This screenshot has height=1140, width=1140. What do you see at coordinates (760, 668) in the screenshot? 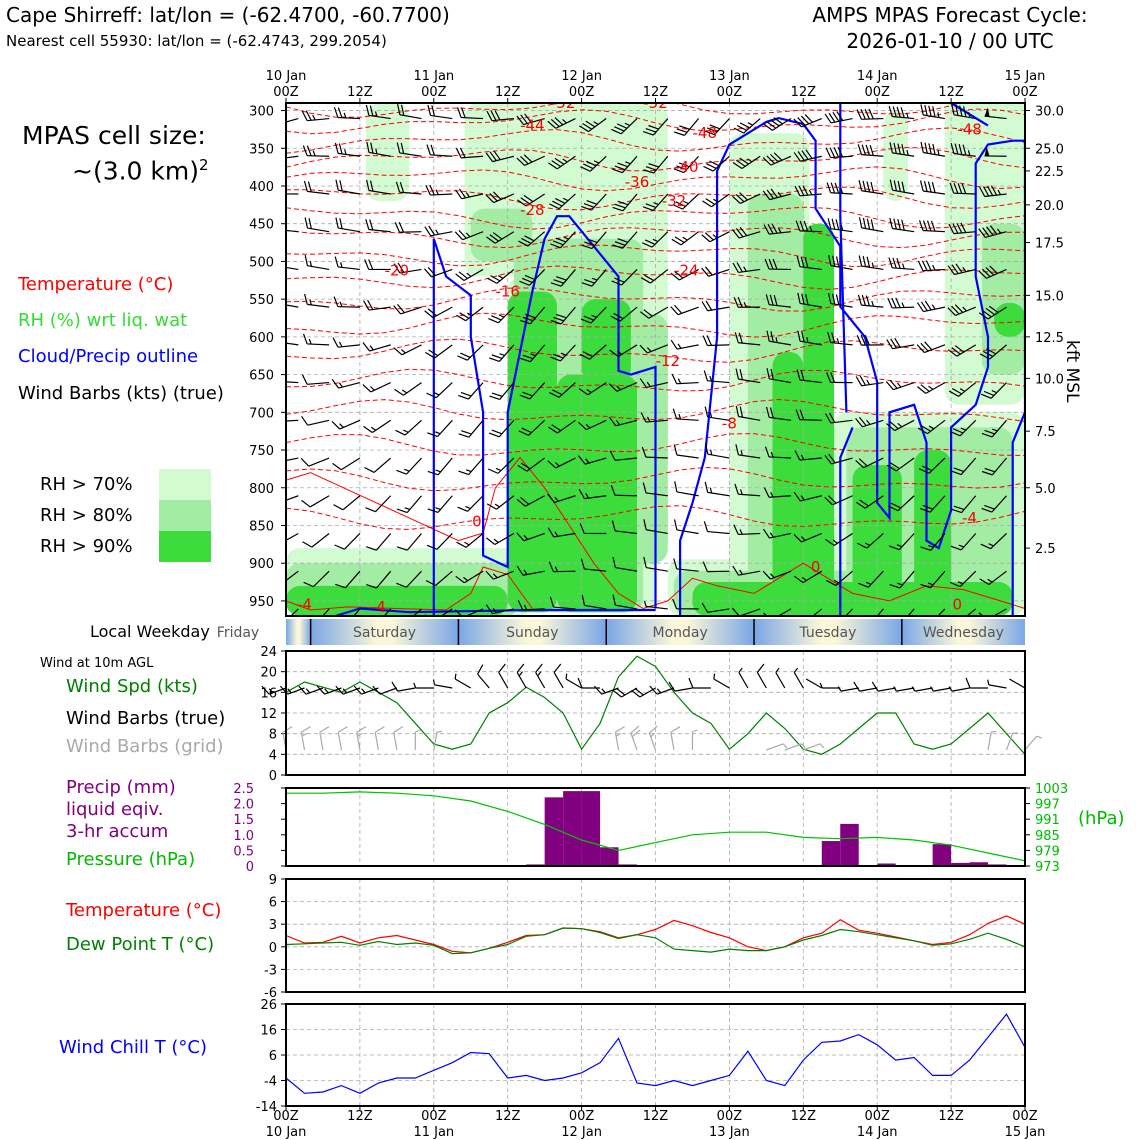
I see `wind10m-barb-full` at bounding box center [760, 668].